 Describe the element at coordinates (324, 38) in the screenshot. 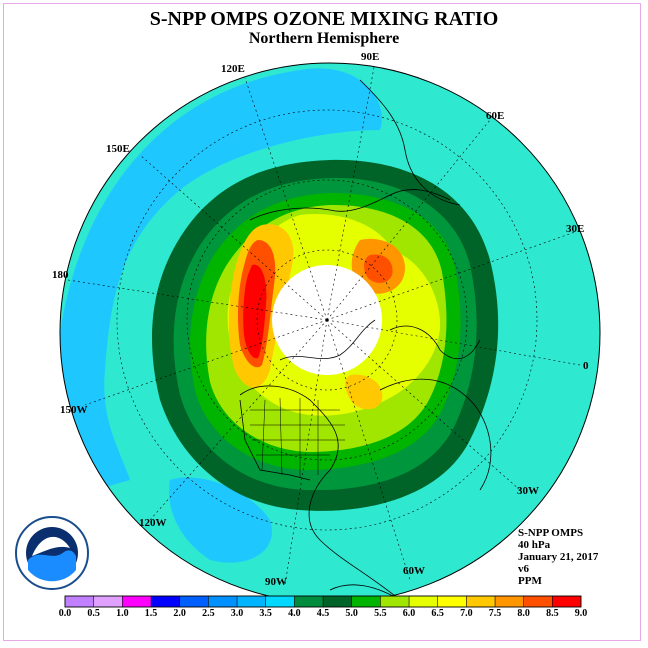

I see `map-subtitle: Northern Hemisphere` at that location.